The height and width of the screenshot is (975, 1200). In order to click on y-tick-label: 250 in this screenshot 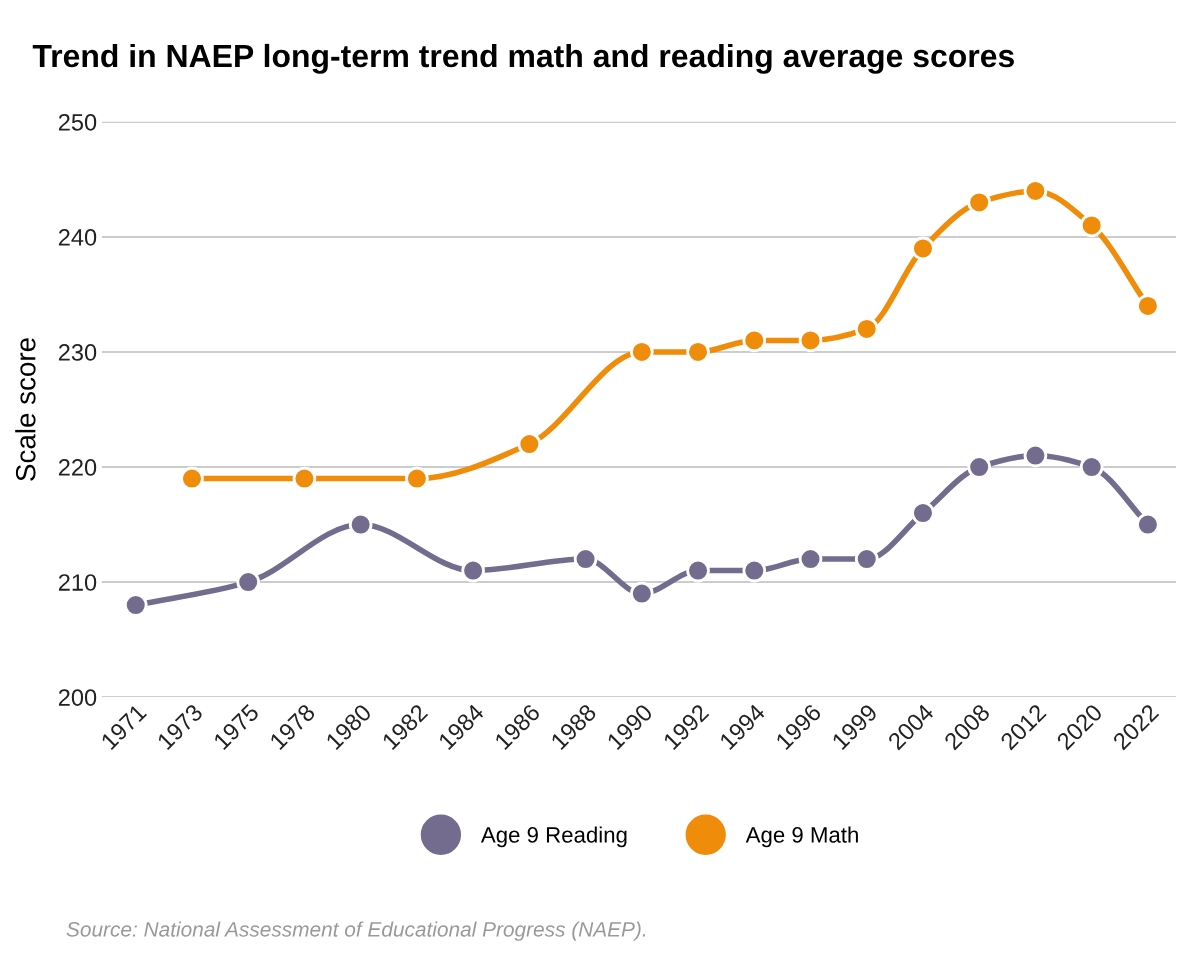, I will do `click(77, 122)`.